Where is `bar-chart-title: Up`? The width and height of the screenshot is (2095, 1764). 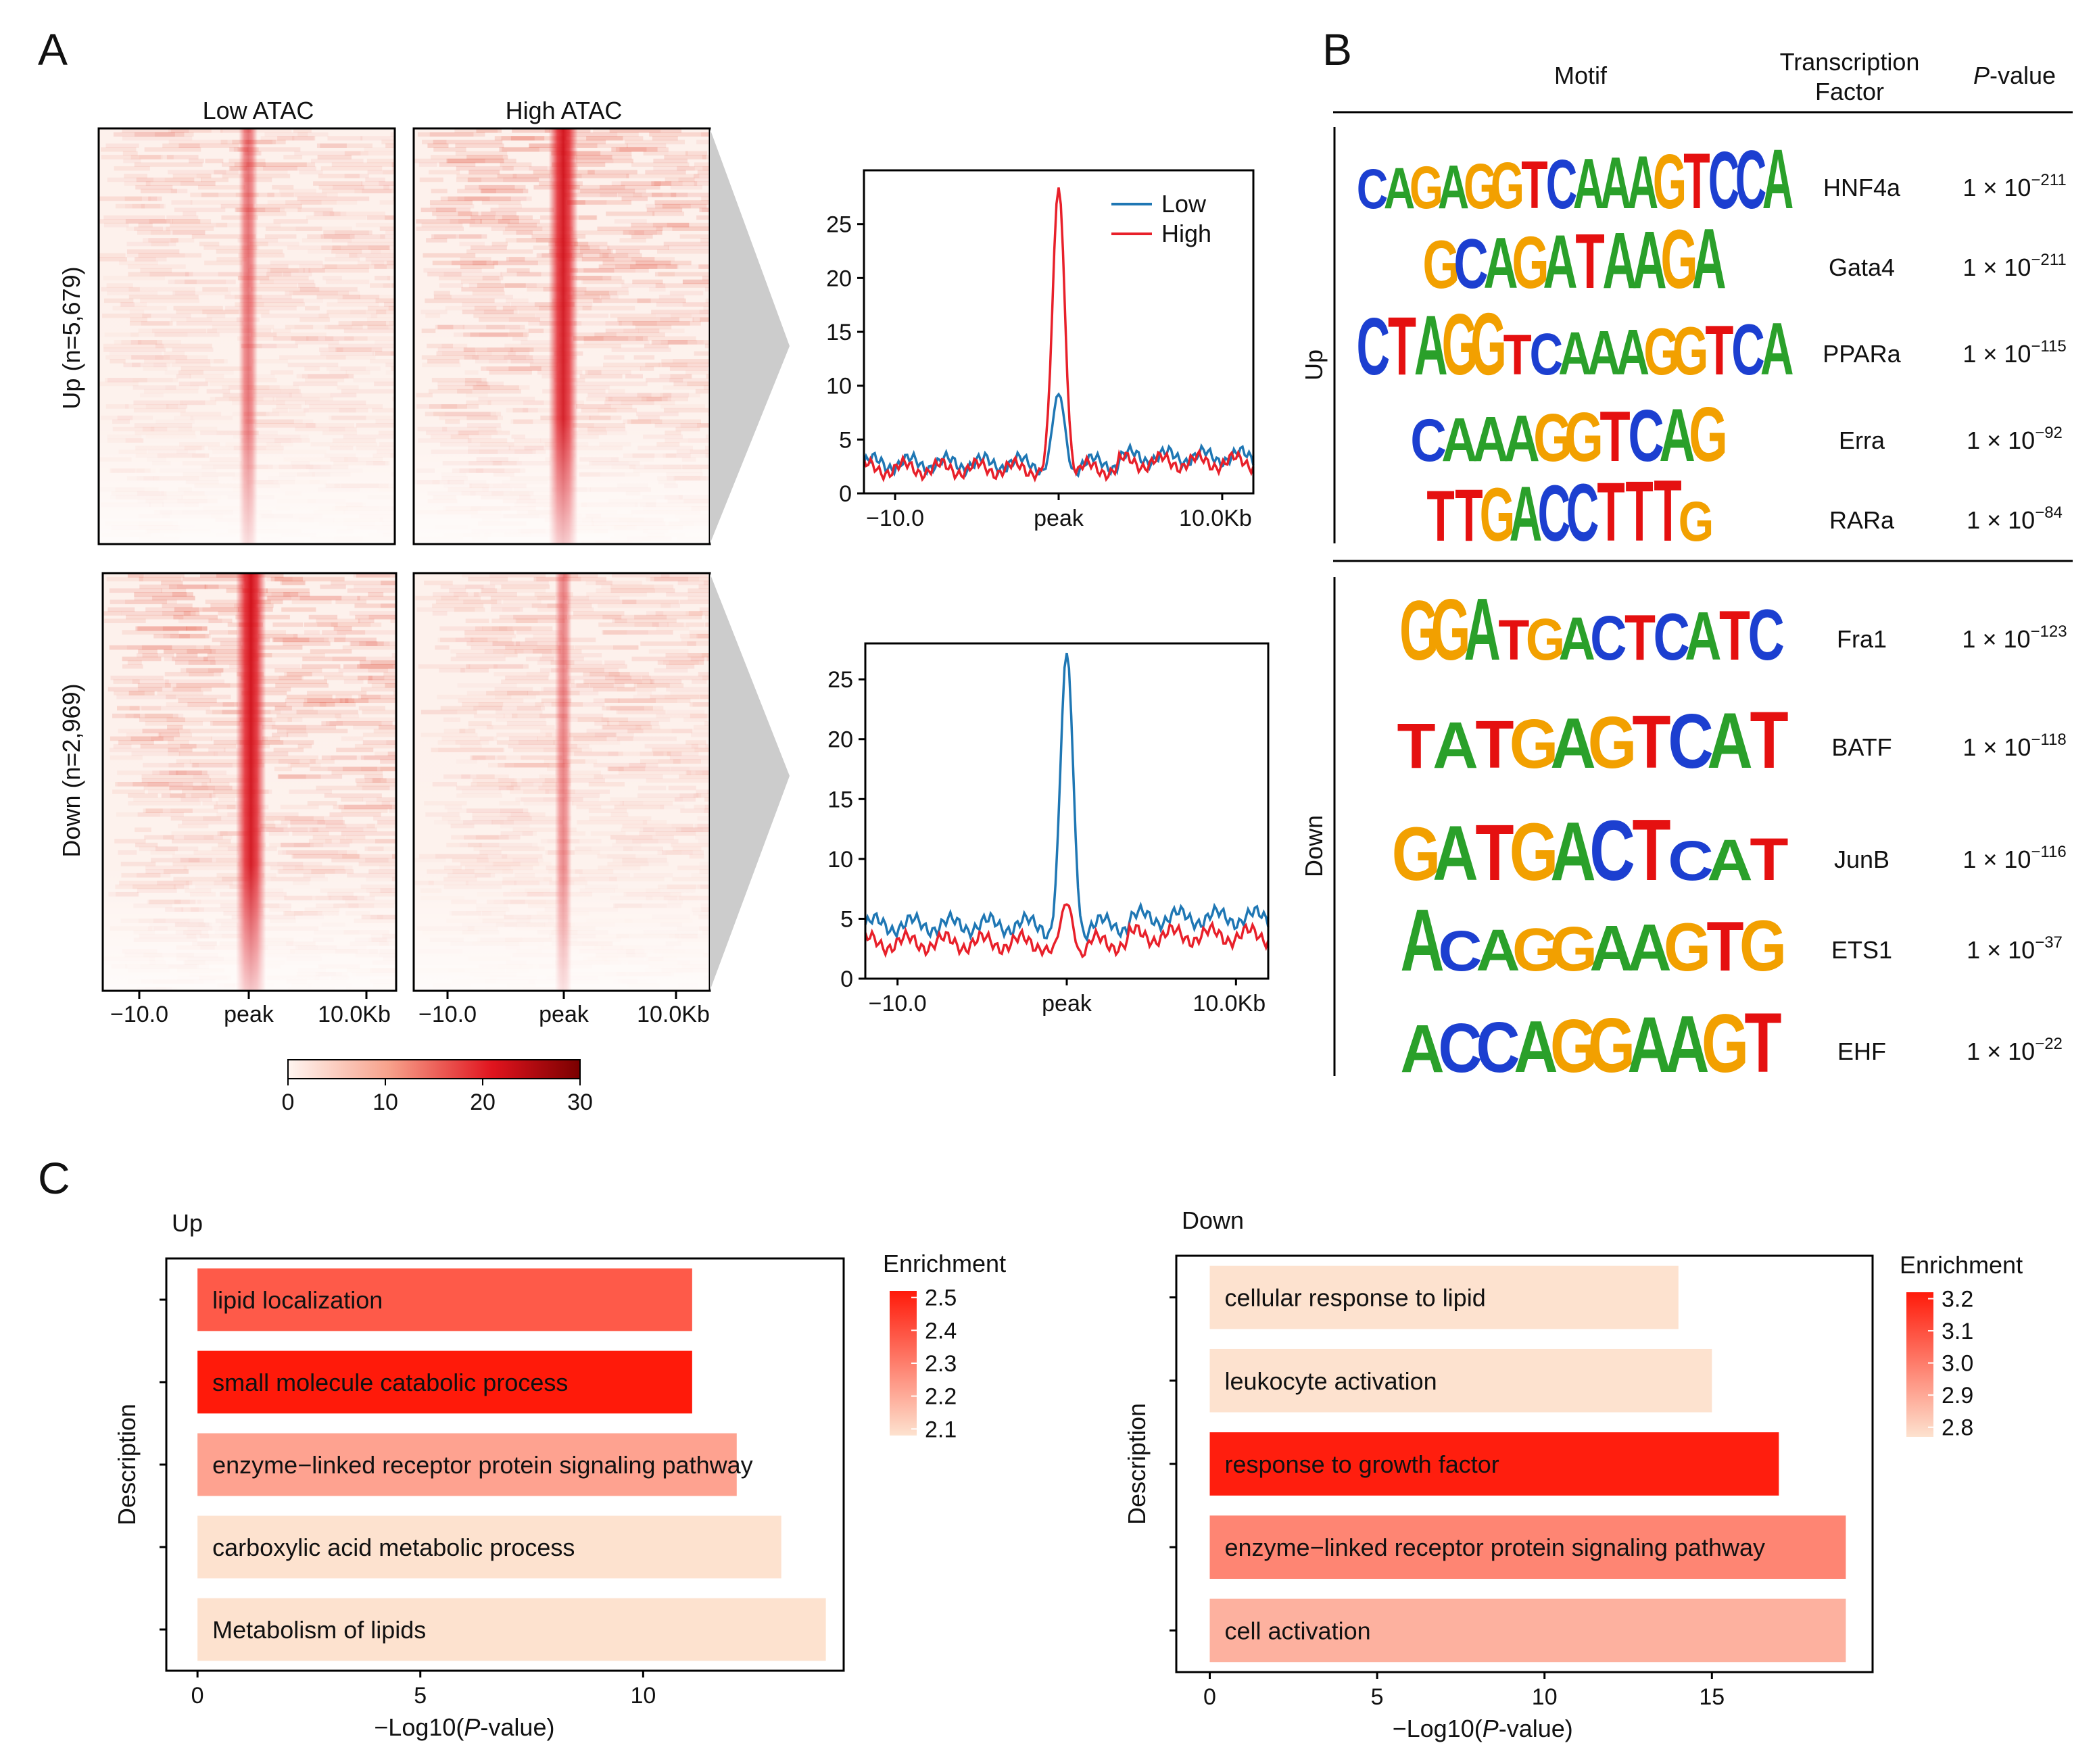 bar-chart-title: Up is located at coordinates (187, 1223).